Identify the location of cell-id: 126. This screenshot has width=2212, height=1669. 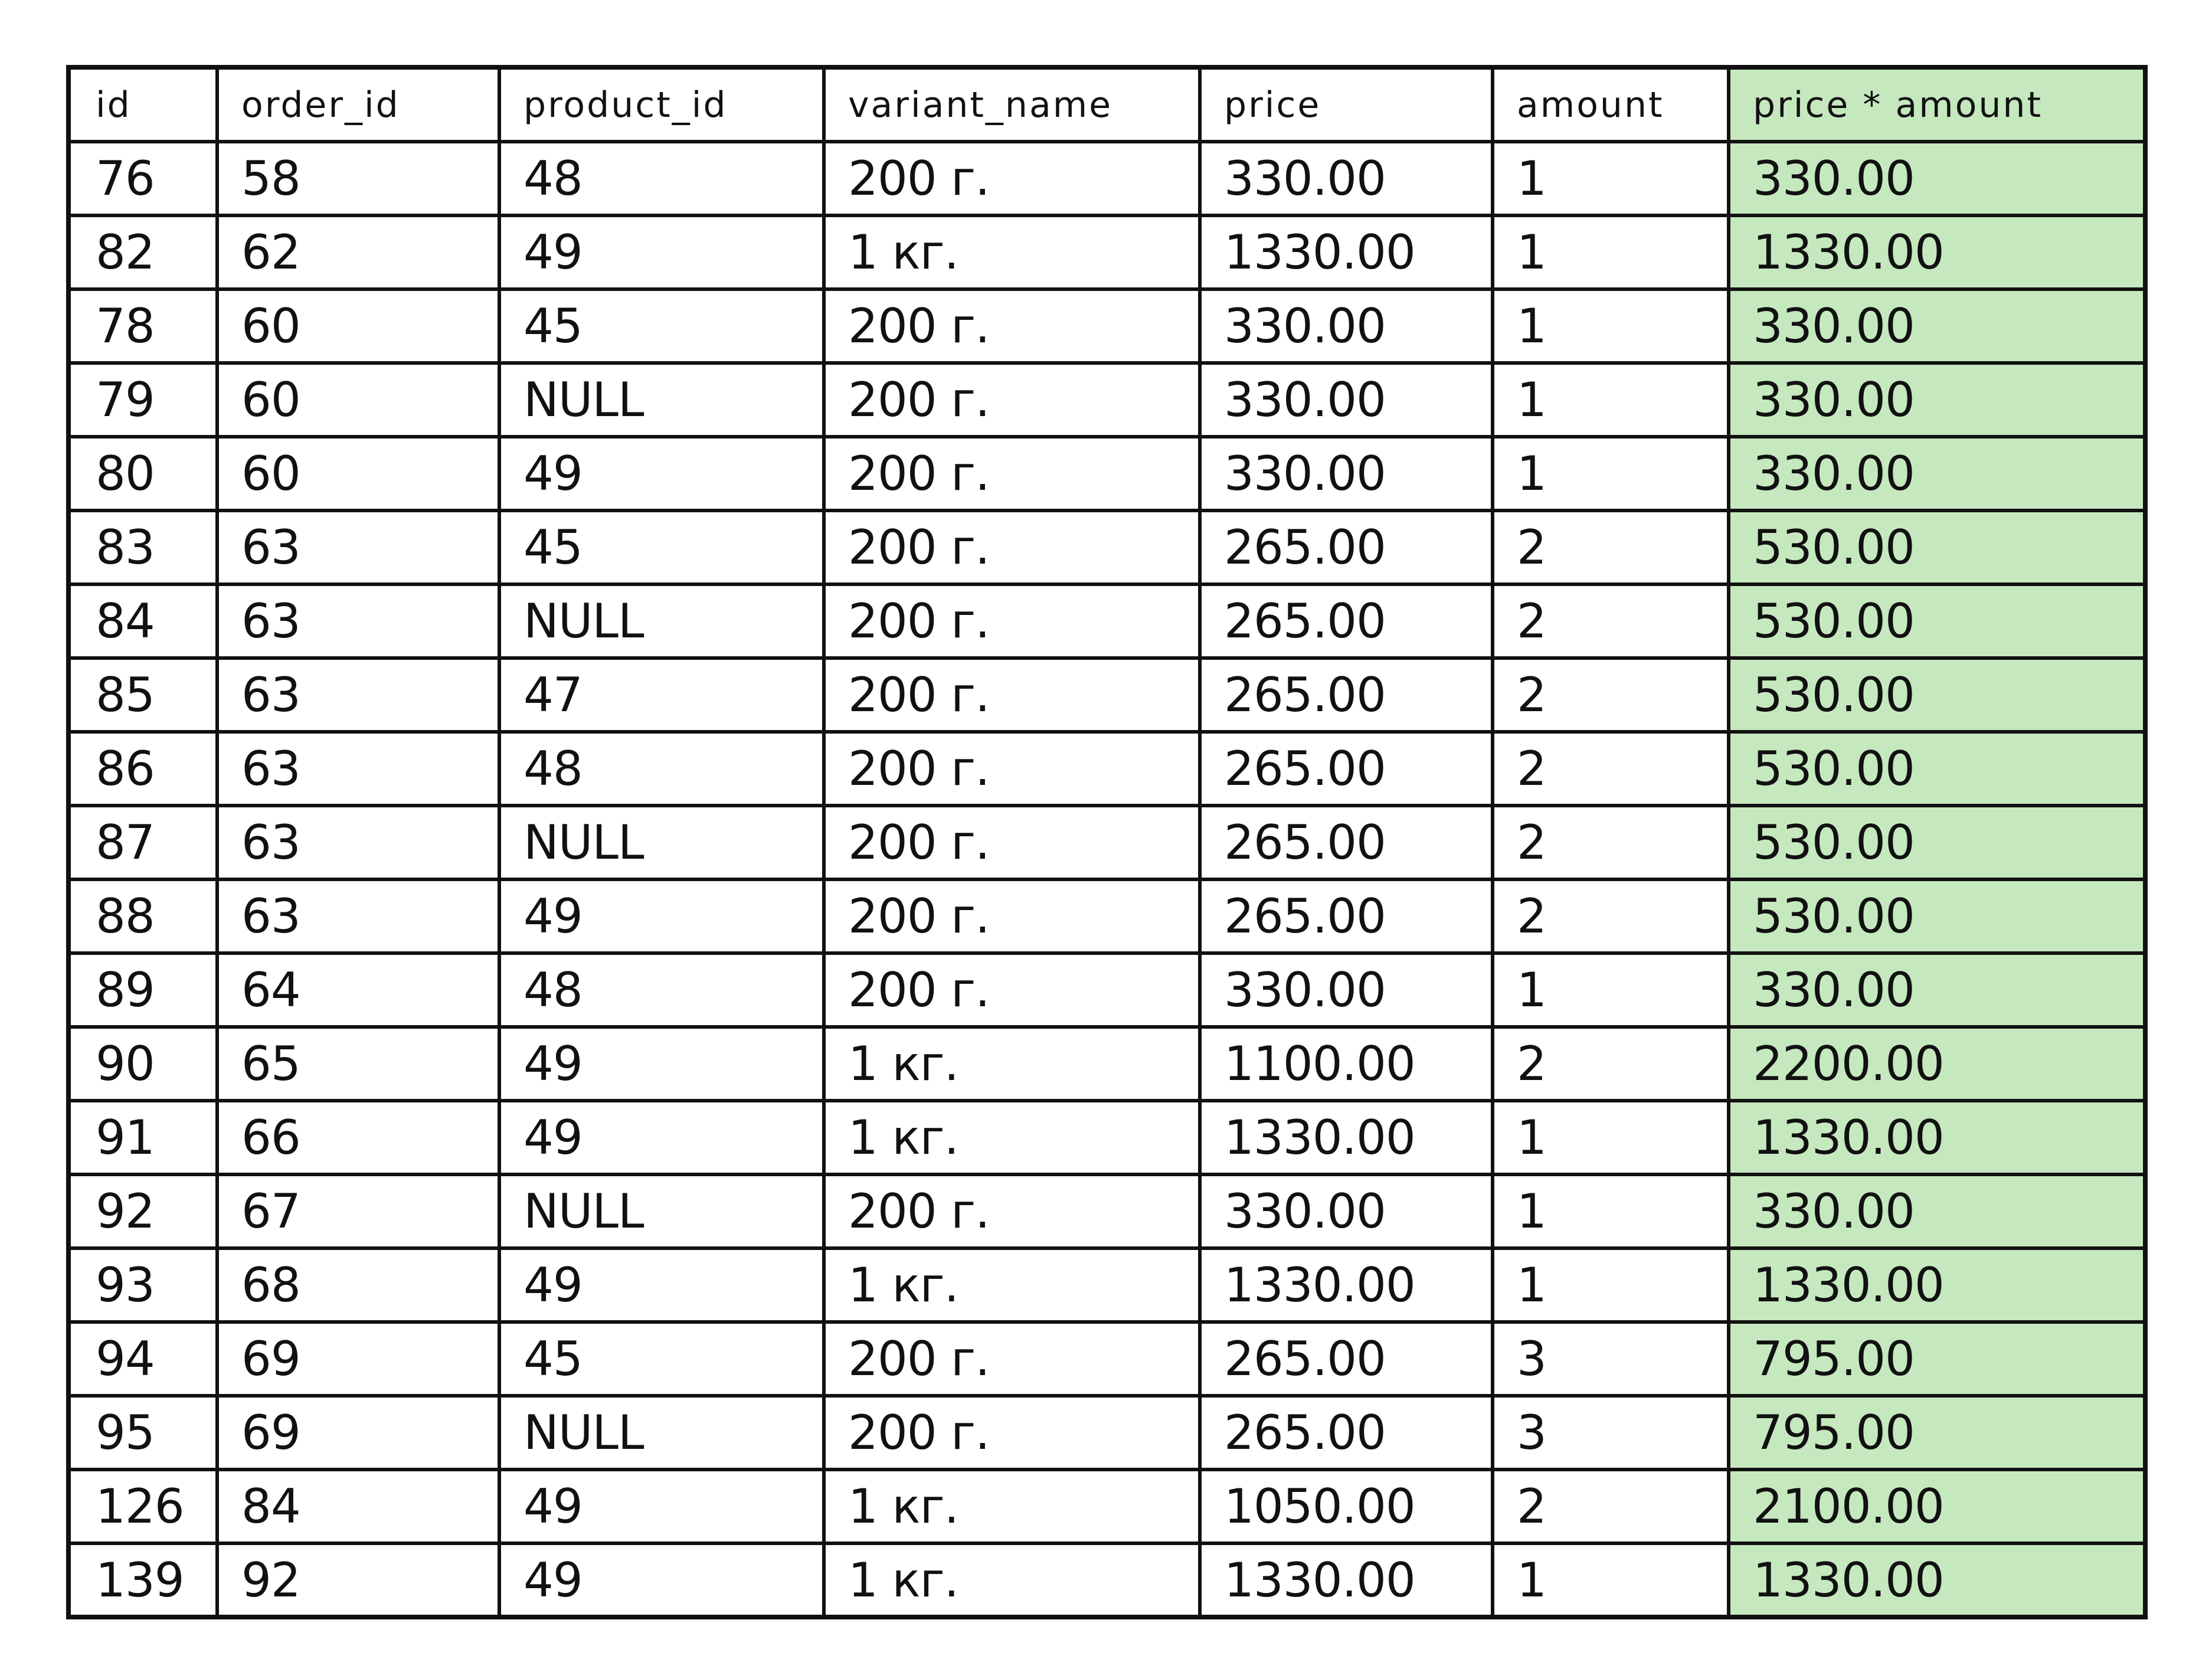
(143, 1506).